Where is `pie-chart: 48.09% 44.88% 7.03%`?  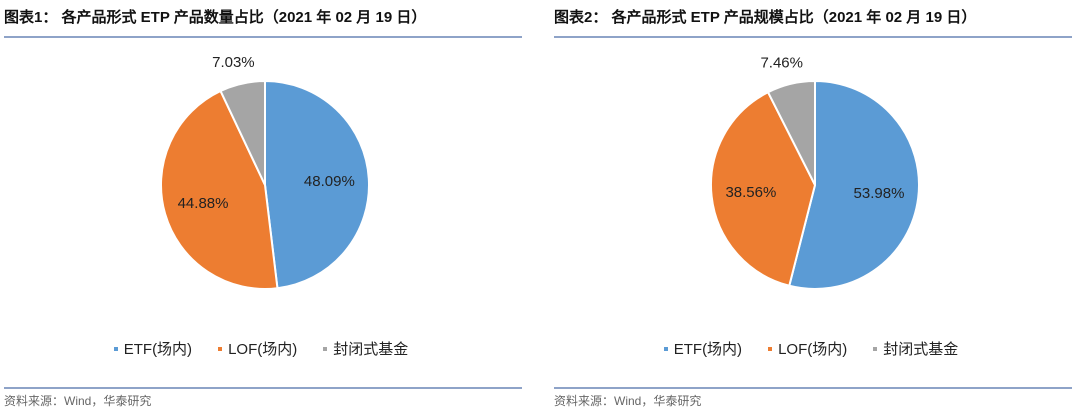 pie-chart: 48.09% 44.88% 7.03% is located at coordinates (265, 172).